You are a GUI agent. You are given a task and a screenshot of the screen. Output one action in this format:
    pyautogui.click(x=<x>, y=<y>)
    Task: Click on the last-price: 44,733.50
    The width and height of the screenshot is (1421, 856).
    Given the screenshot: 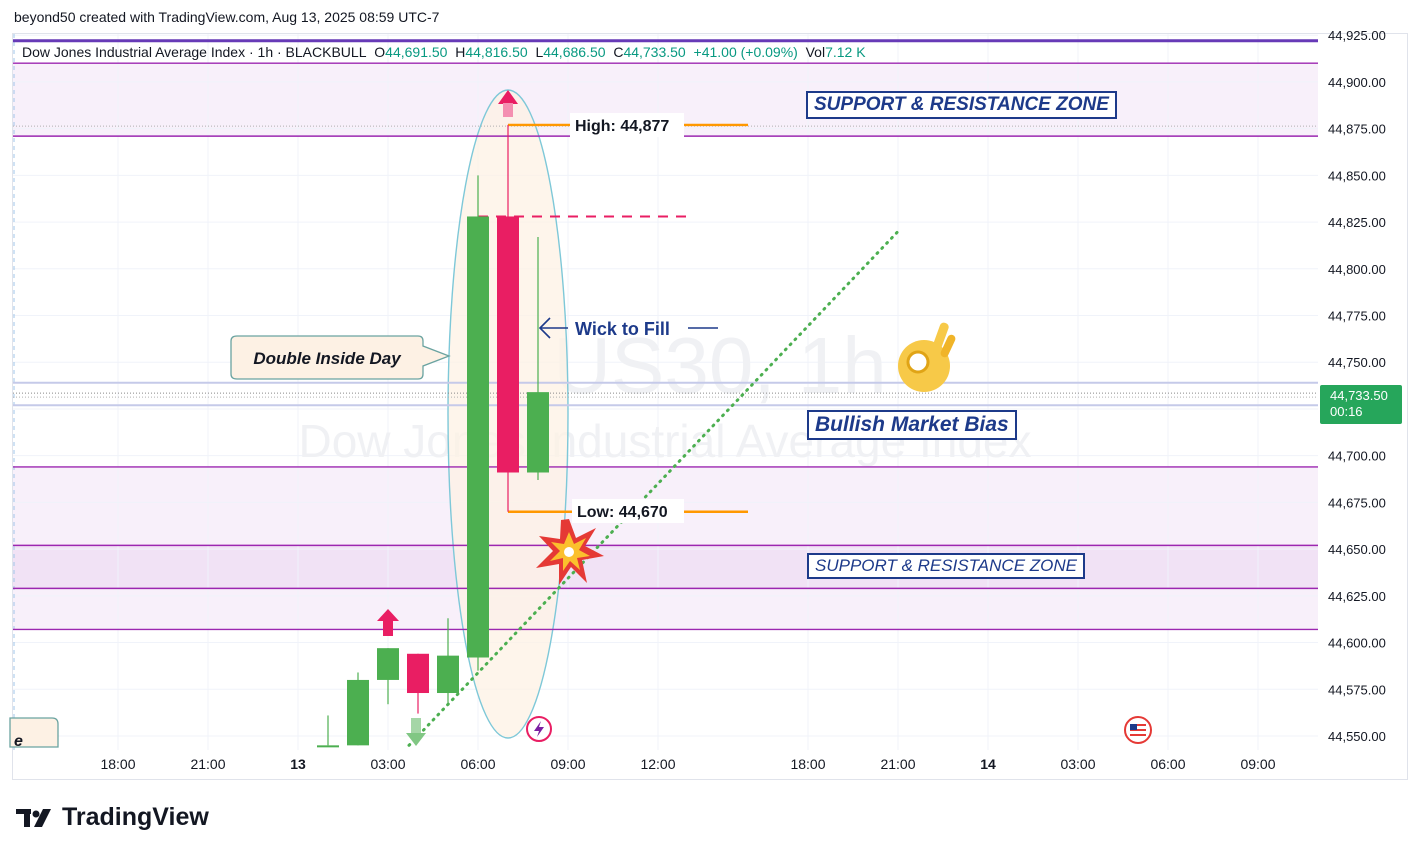 What is the action you would take?
    pyautogui.click(x=1359, y=395)
    